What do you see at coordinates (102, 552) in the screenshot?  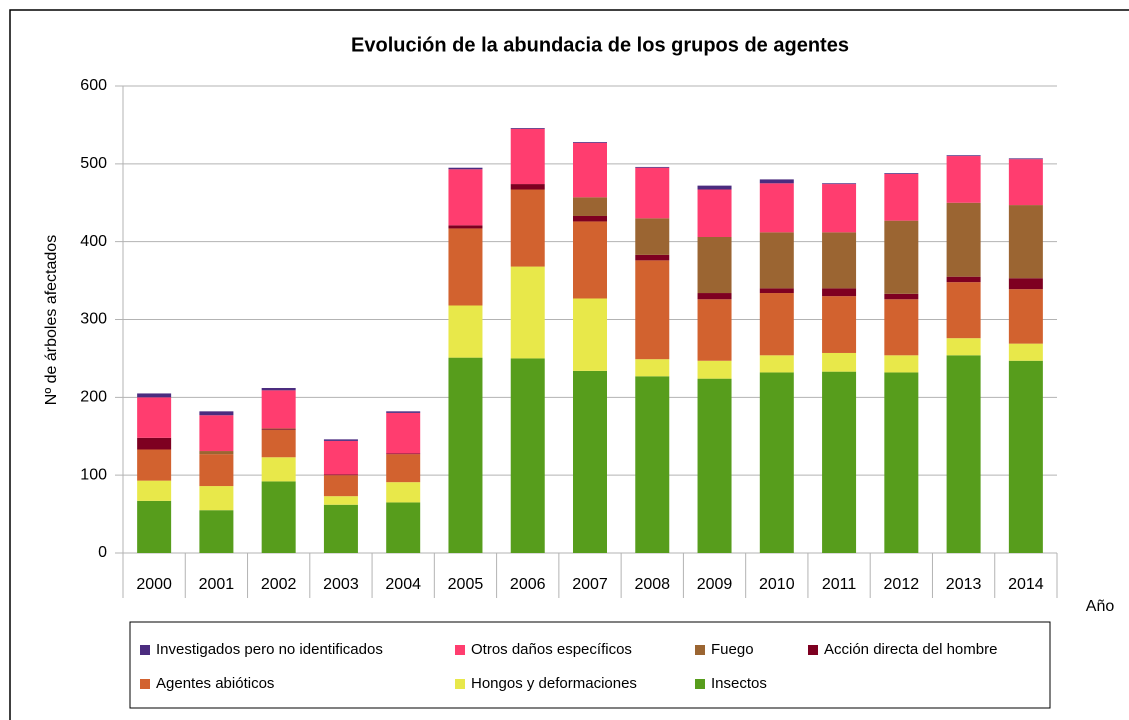 I see `y-tick-label: 0` at bounding box center [102, 552].